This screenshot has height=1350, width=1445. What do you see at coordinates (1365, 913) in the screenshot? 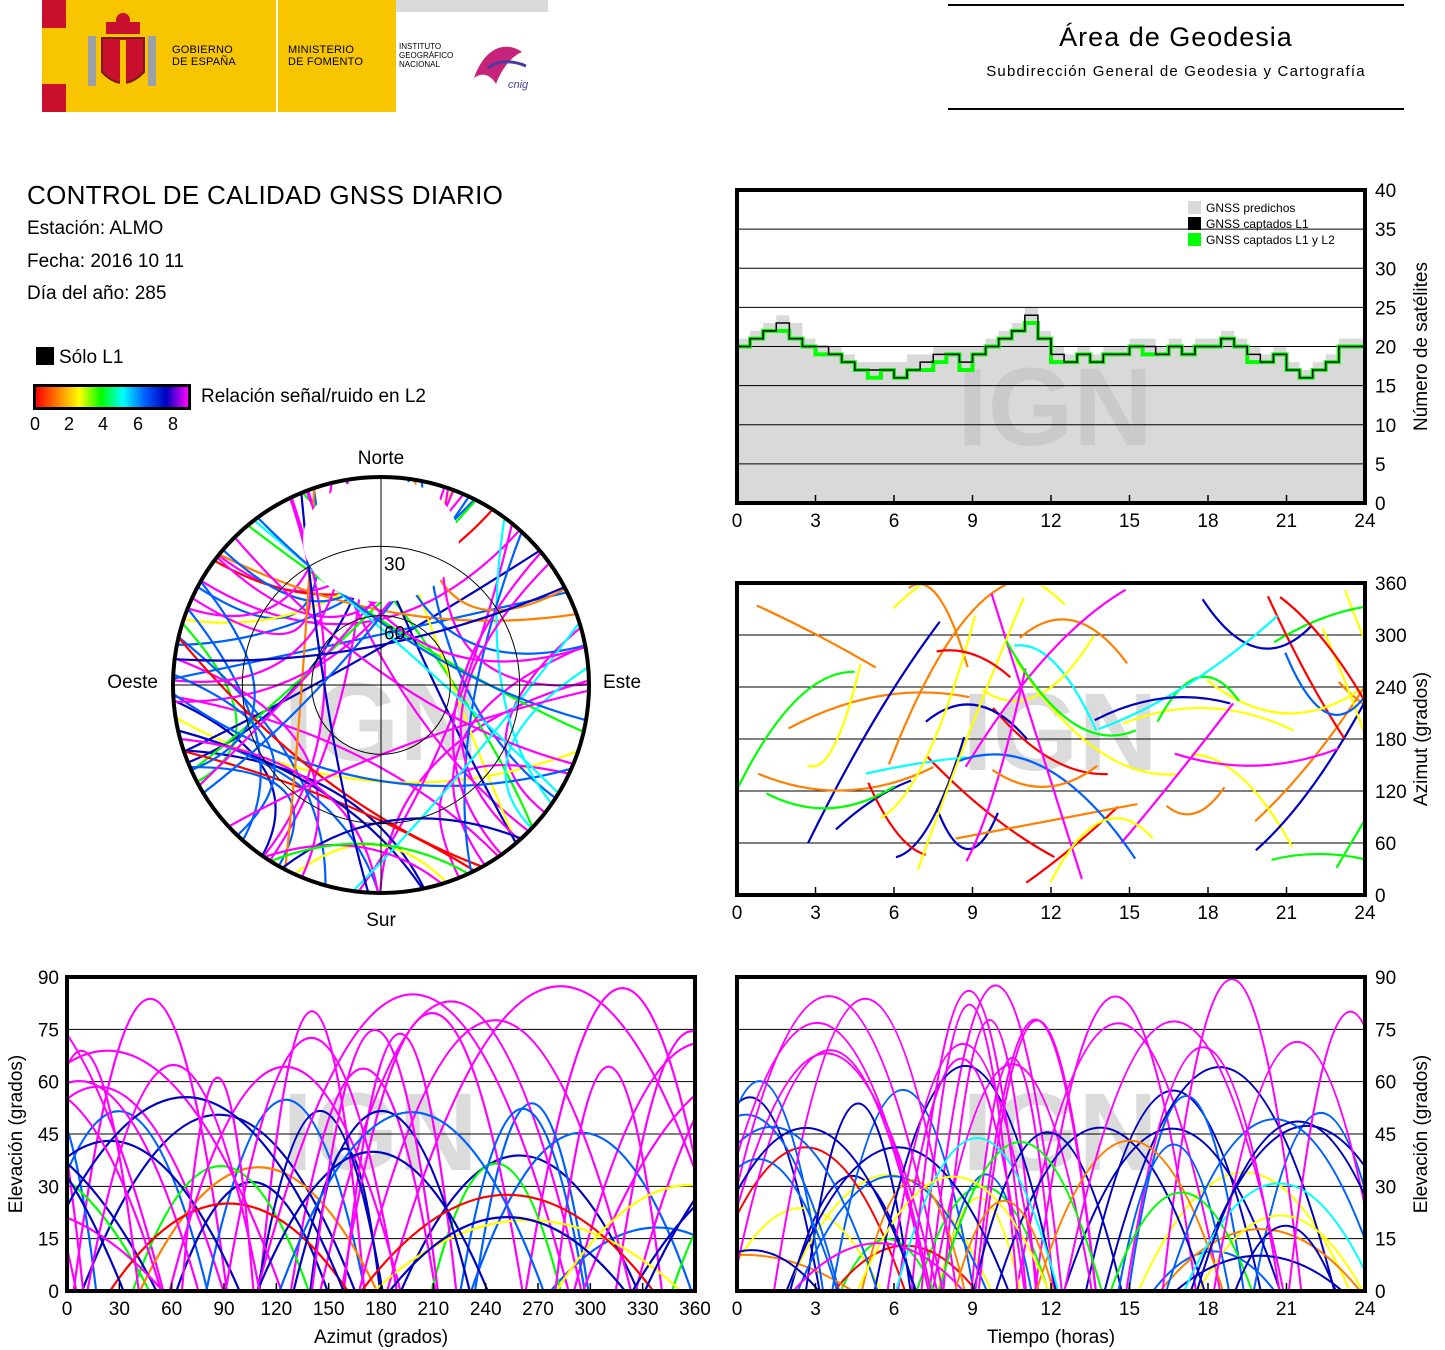
I see `x-tick-label: 24` at bounding box center [1365, 913].